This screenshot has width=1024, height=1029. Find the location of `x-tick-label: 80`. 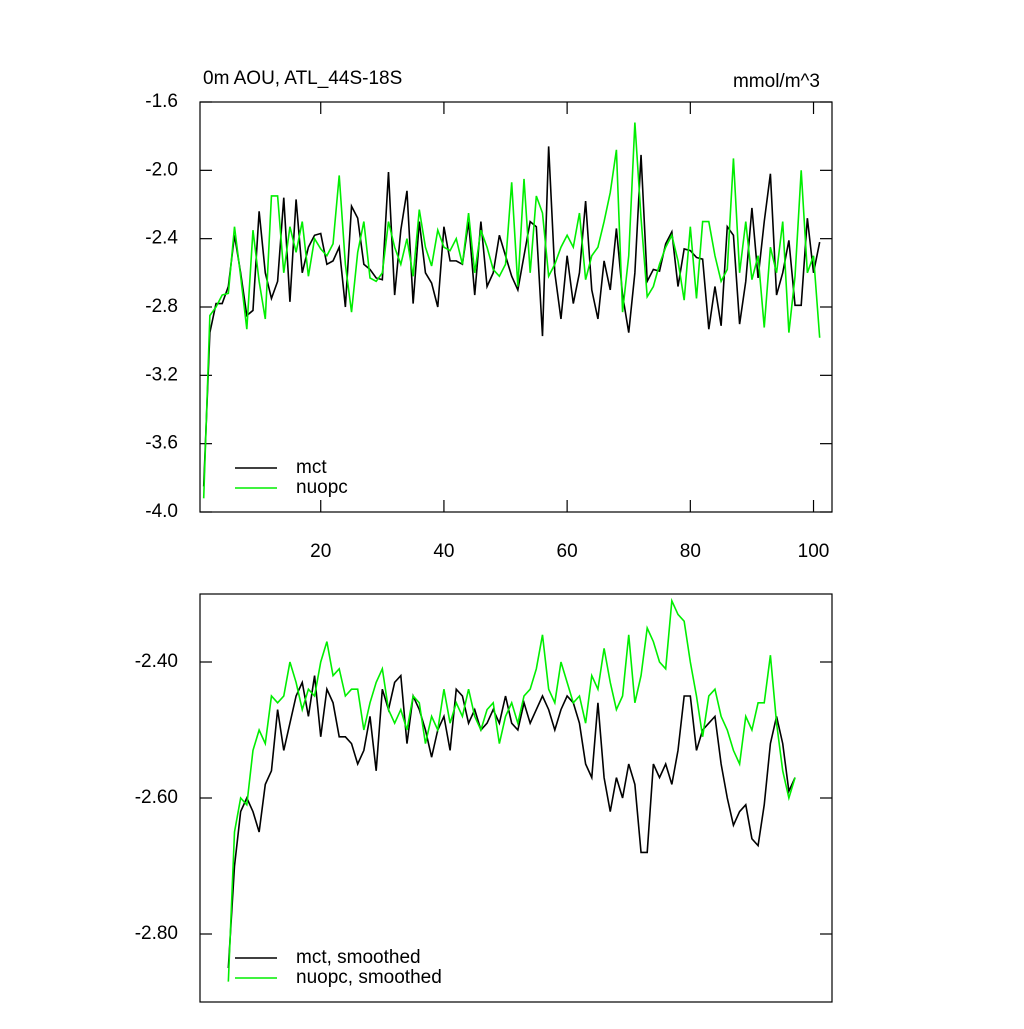

x-tick-label: 80 is located at coordinates (690, 551).